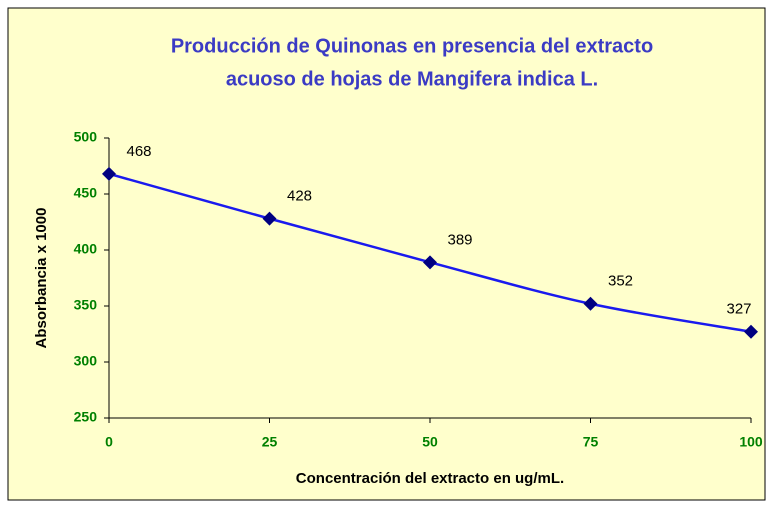 The image size is (773, 508). What do you see at coordinates (459, 239) in the screenshot?
I see `data-label: 389` at bounding box center [459, 239].